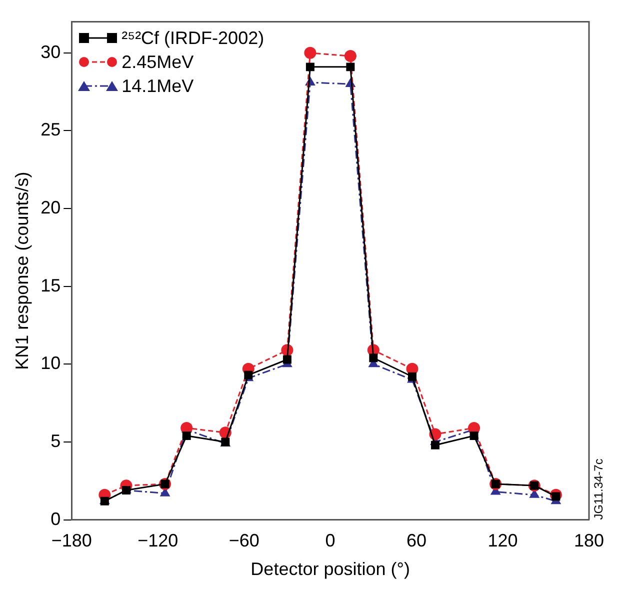 This screenshot has height=593, width=631. Describe the element at coordinates (55, 518) in the screenshot. I see `y-tick-label: 0` at that location.